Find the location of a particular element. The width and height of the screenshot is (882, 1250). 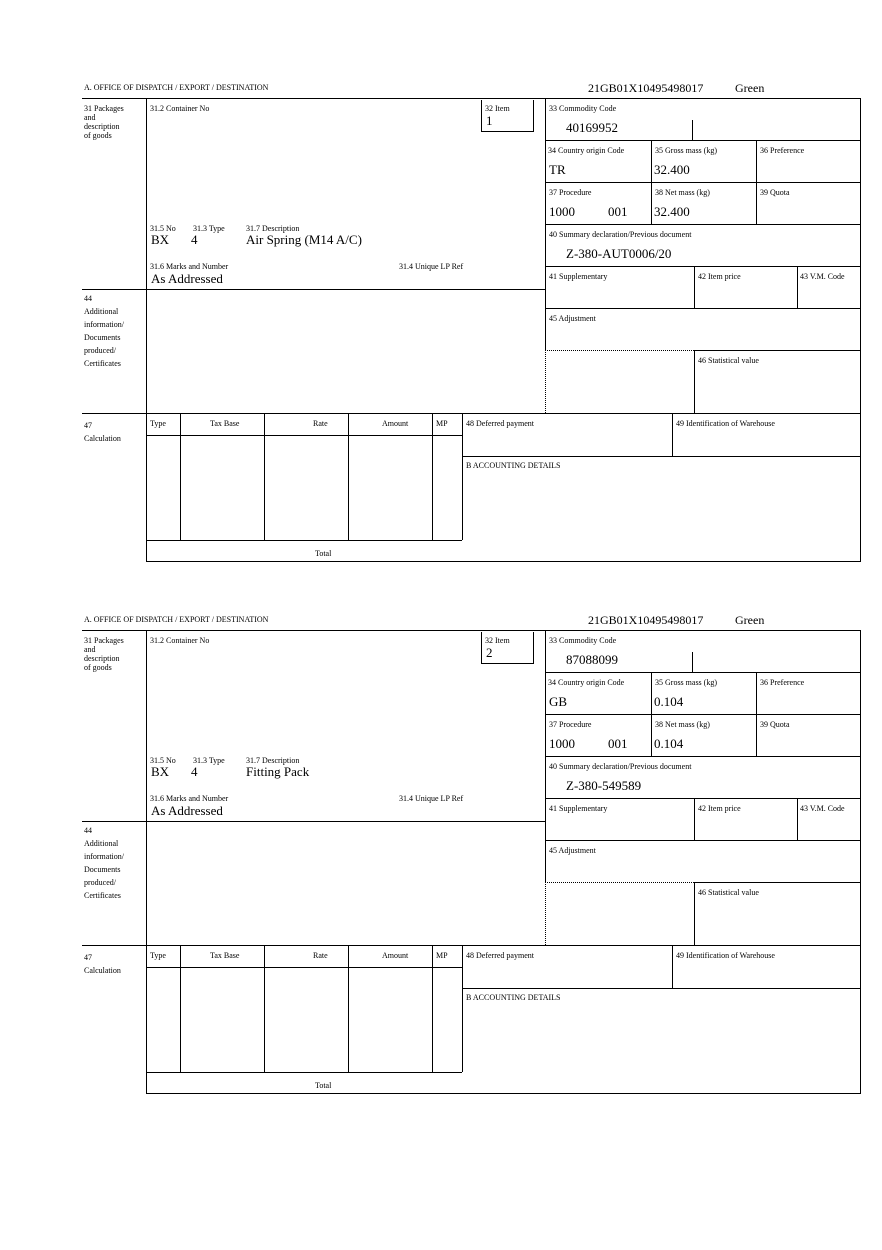

country-code: TR is located at coordinates (557, 169).